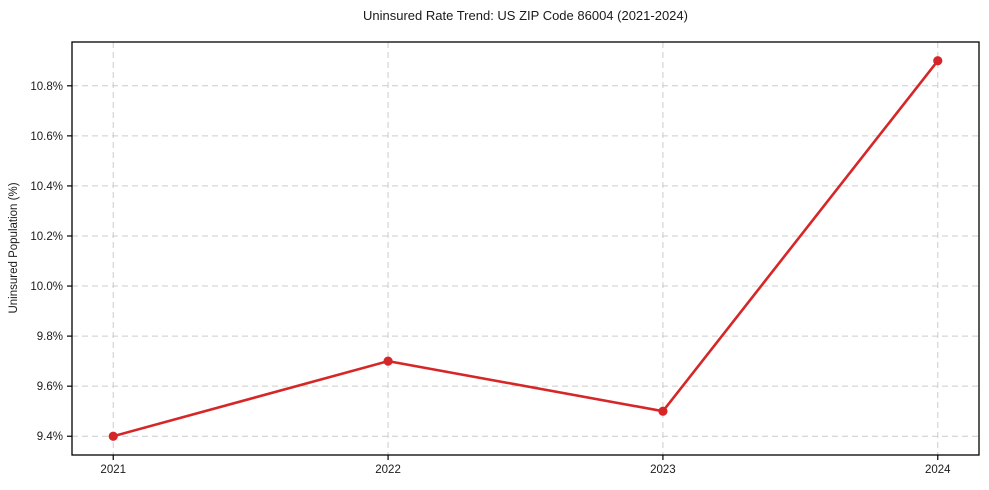  What do you see at coordinates (938, 470) in the screenshot?
I see `x-tick-label: 2024` at bounding box center [938, 470].